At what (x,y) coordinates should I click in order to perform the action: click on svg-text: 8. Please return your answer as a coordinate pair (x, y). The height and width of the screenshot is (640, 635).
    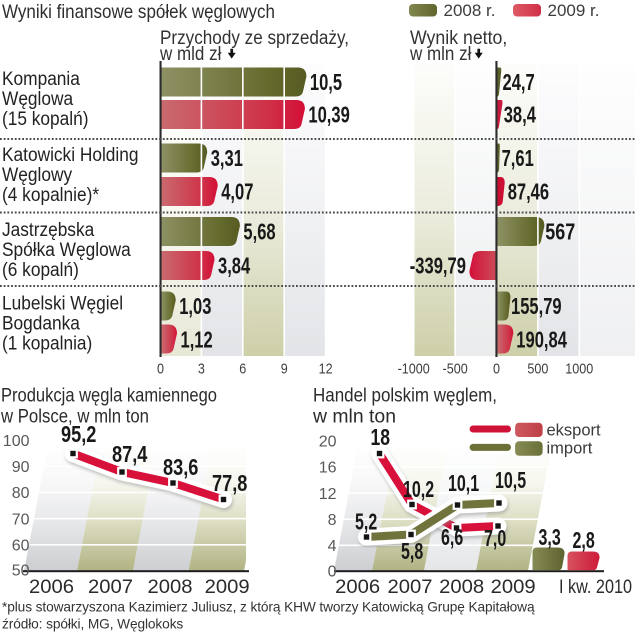
    Looking at the image, I should click on (332, 520).